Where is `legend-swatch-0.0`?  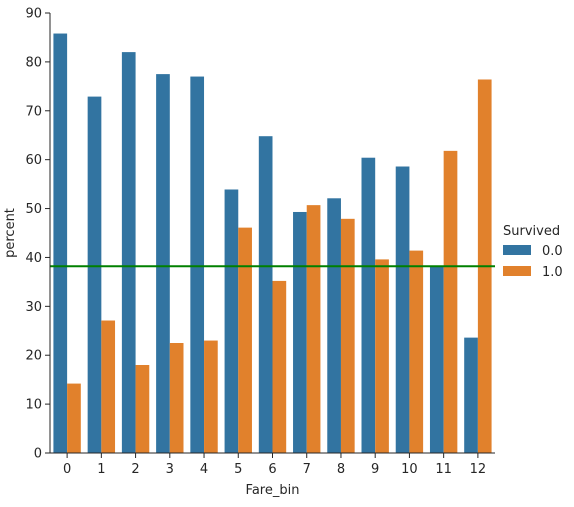 legend-swatch-0.0 is located at coordinates (517, 250).